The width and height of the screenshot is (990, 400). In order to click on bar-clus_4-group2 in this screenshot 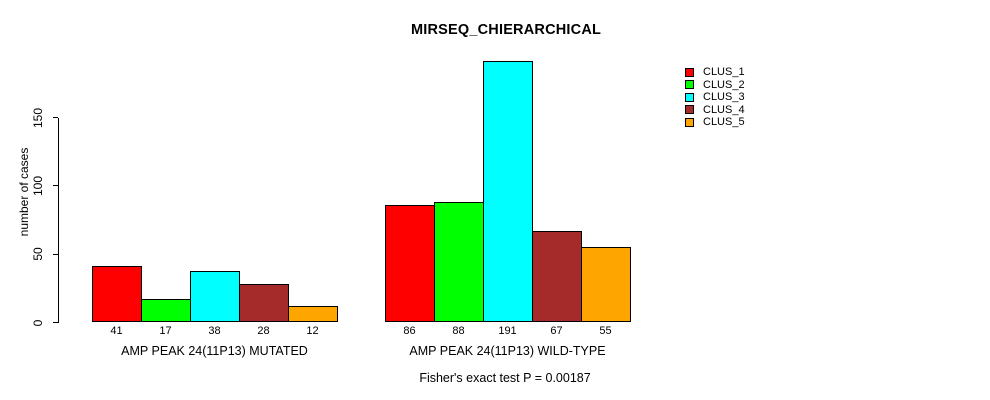, I will do `click(557, 276)`.